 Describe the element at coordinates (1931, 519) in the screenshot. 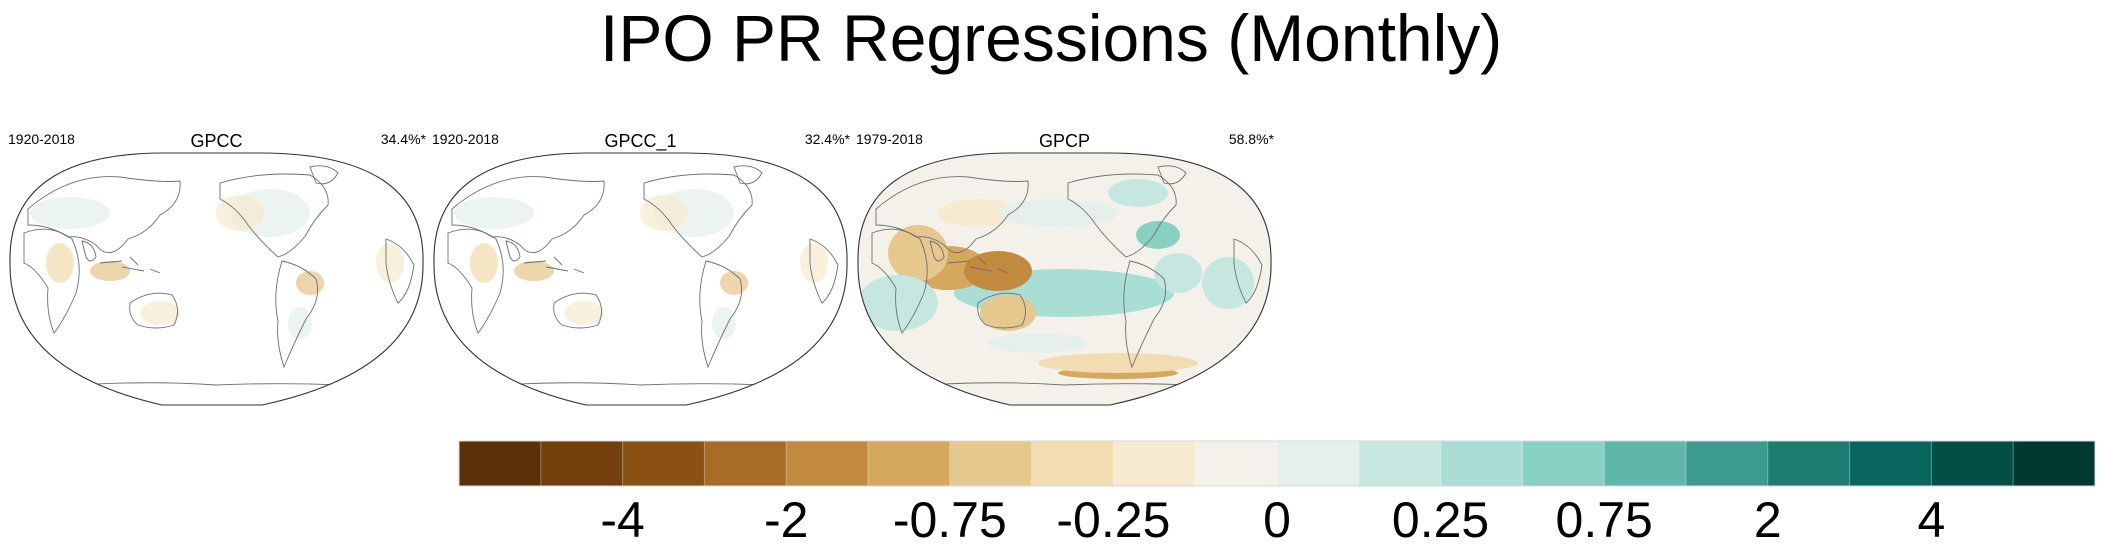

I see `colorbar-tick-label: 4` at that location.